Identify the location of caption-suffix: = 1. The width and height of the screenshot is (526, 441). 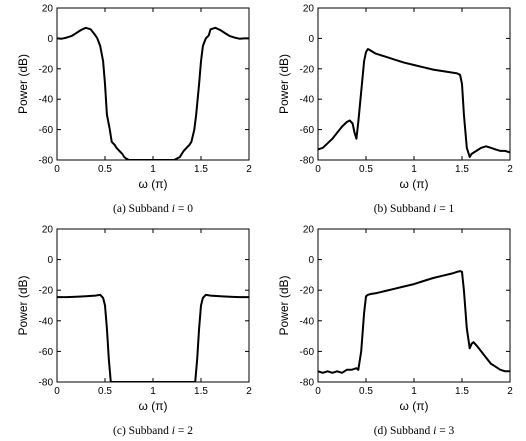
(445, 209).